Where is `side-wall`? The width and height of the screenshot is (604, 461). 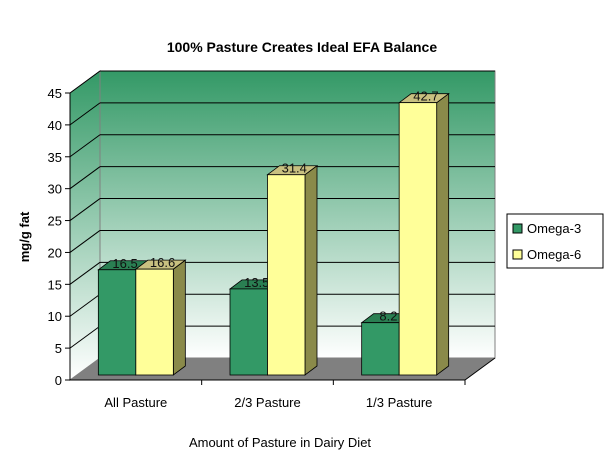
side-wall is located at coordinates (85, 225).